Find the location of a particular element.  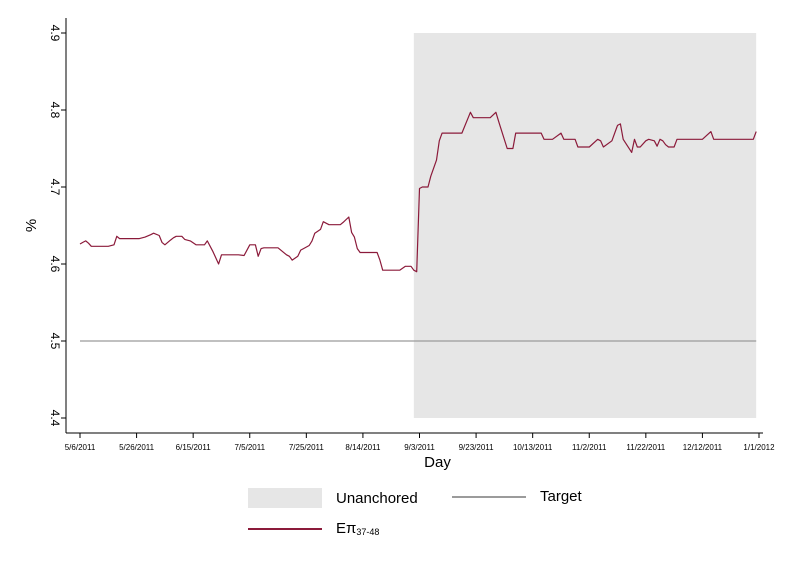

y-tick-label: 4.9 is located at coordinates (55, 33).